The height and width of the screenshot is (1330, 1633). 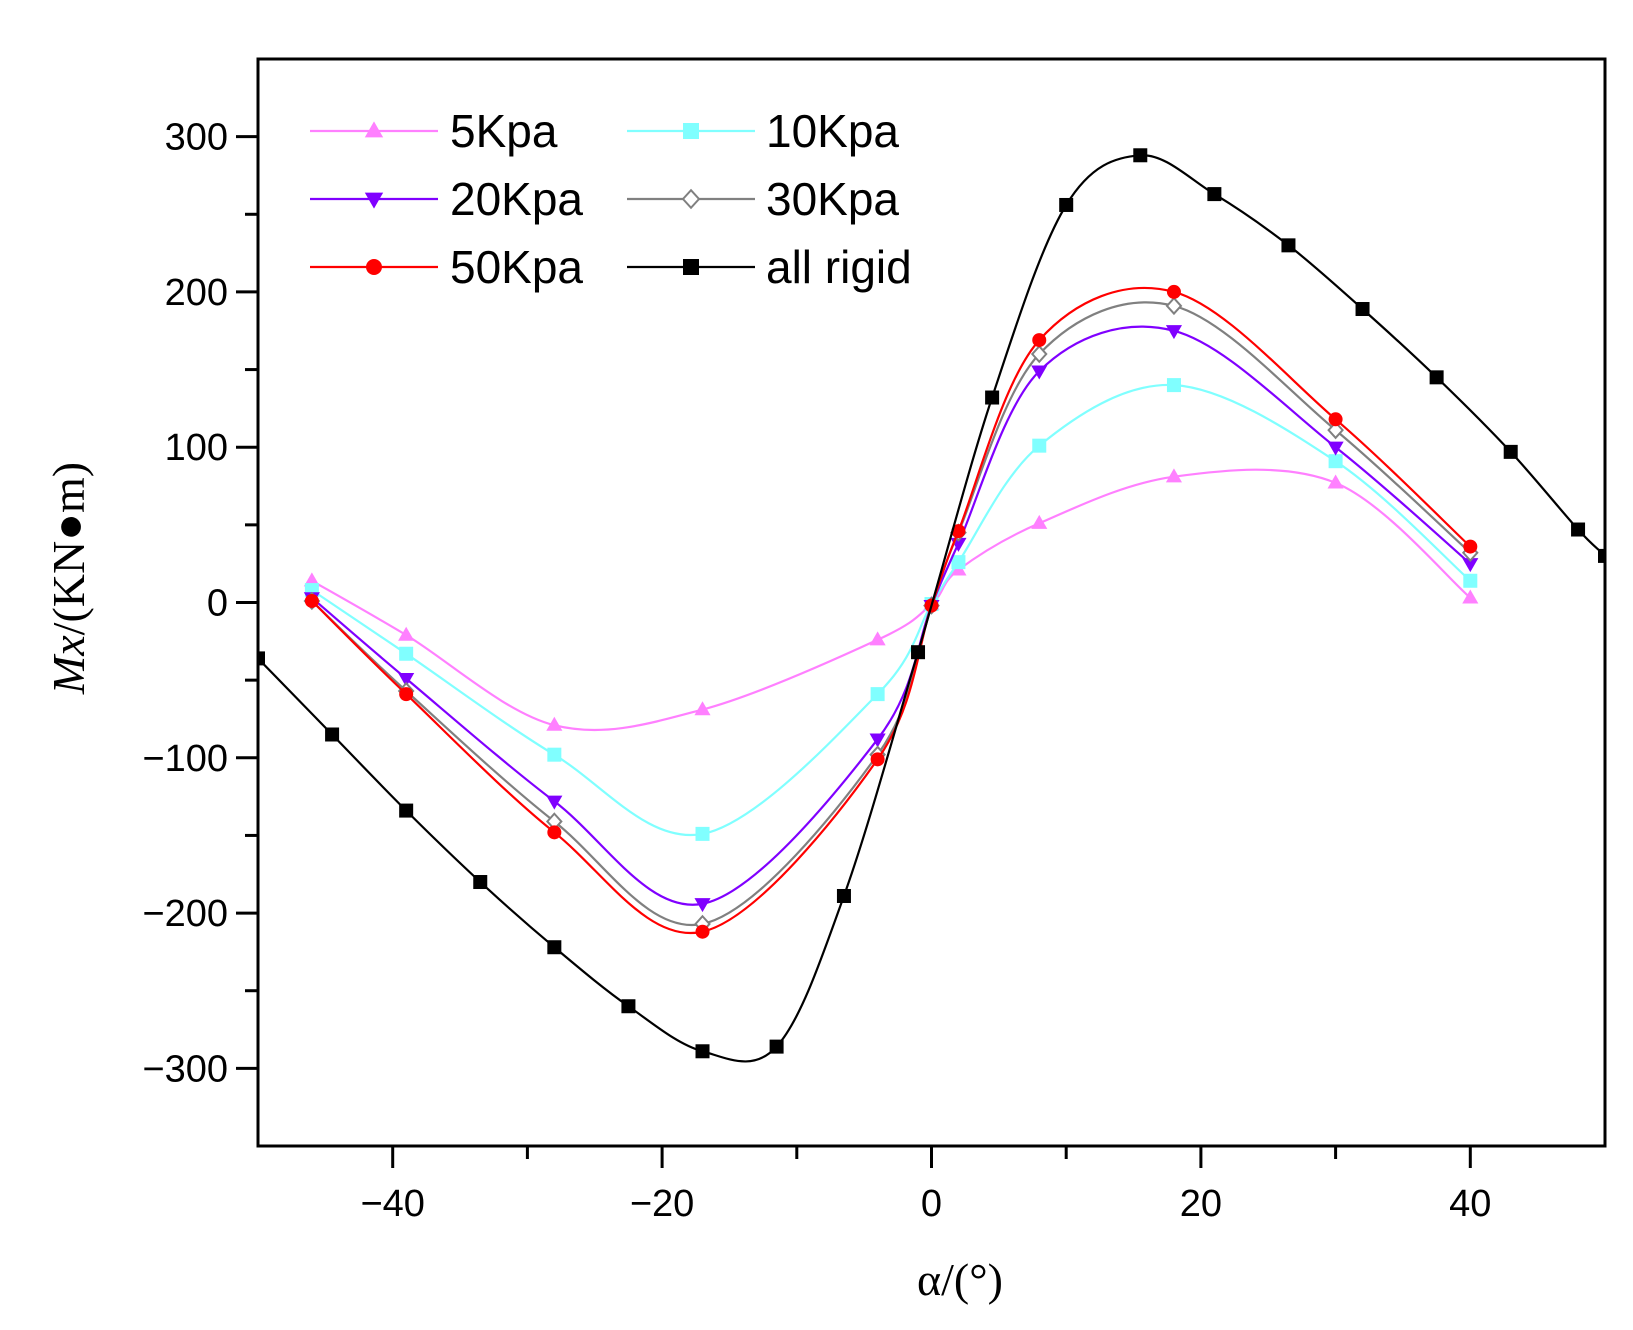 I want to click on x-tick-label: −40, so click(x=392, y=1204).